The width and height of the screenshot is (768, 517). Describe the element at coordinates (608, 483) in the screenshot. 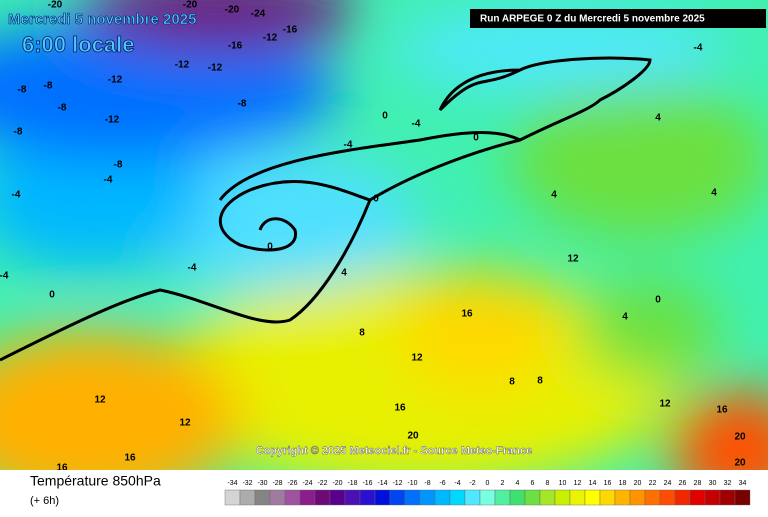

I see `scale-label: 16` at that location.